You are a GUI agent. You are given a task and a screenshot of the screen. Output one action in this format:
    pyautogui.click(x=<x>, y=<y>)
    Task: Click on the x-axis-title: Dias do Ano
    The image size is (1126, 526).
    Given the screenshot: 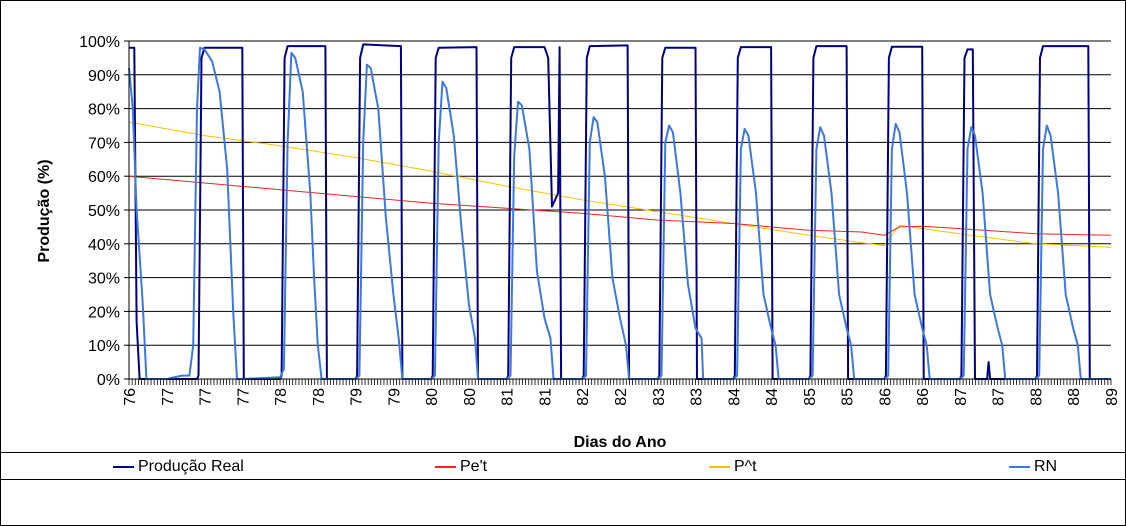 What is the action you would take?
    pyautogui.click(x=620, y=442)
    